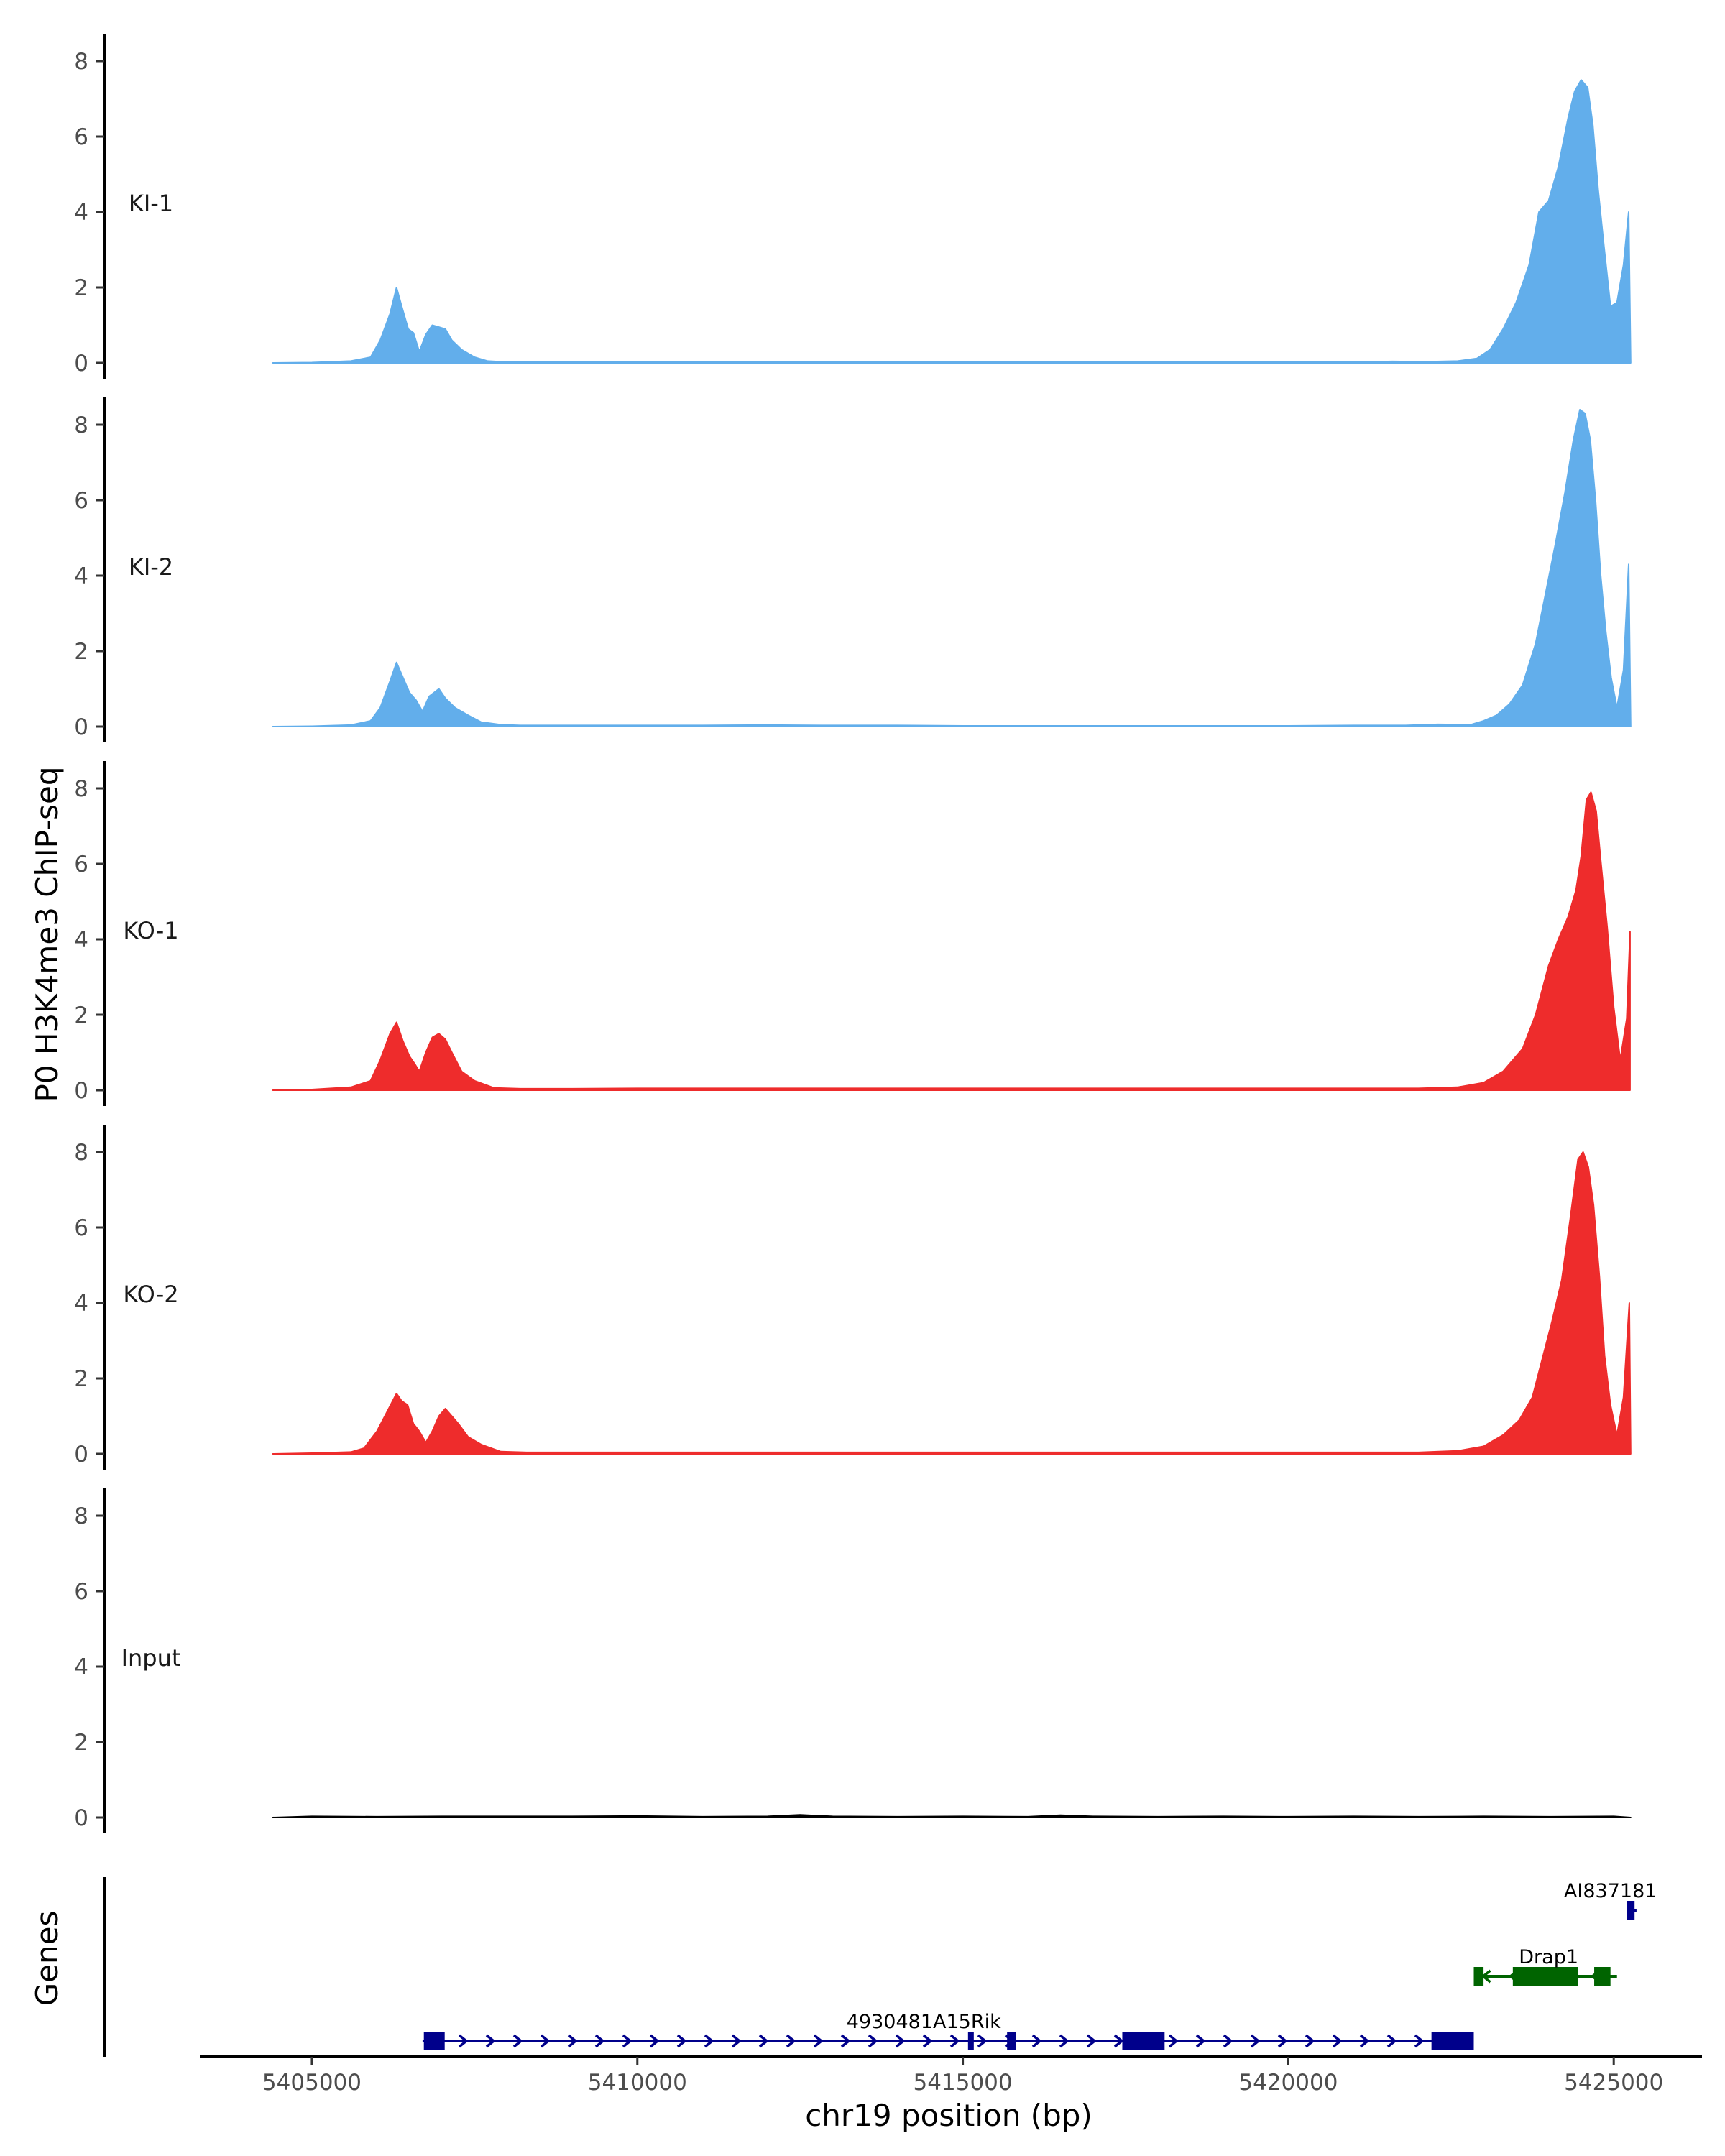 This screenshot has width=1725, height=2156. What do you see at coordinates (151, 567) in the screenshot?
I see `track-label: KI-2` at bounding box center [151, 567].